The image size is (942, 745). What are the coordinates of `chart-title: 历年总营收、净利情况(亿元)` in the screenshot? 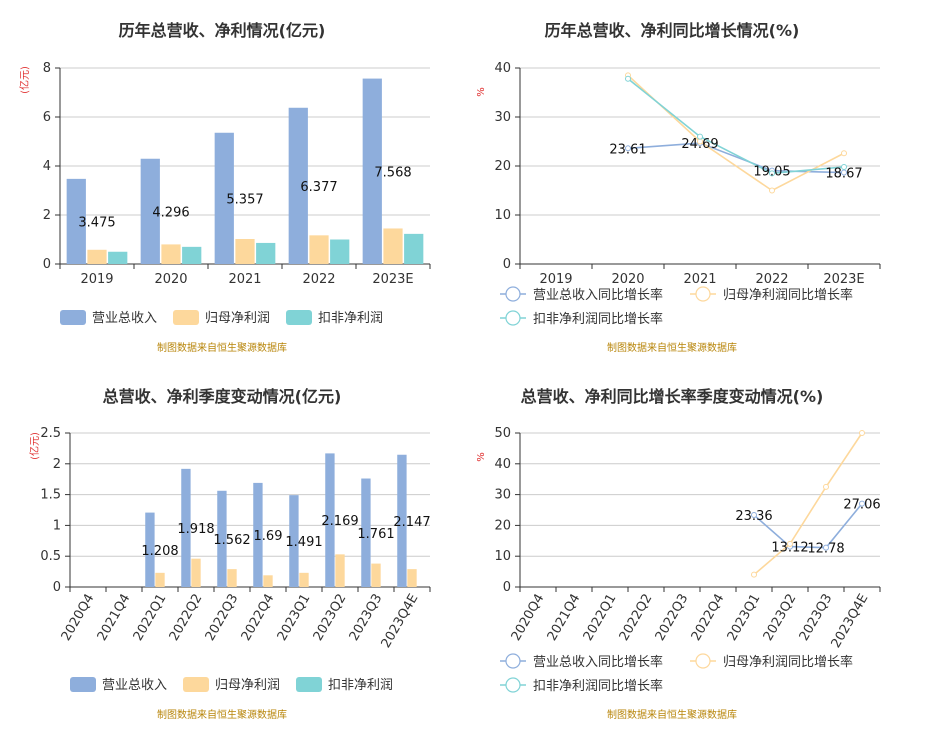 It's located at (222, 30).